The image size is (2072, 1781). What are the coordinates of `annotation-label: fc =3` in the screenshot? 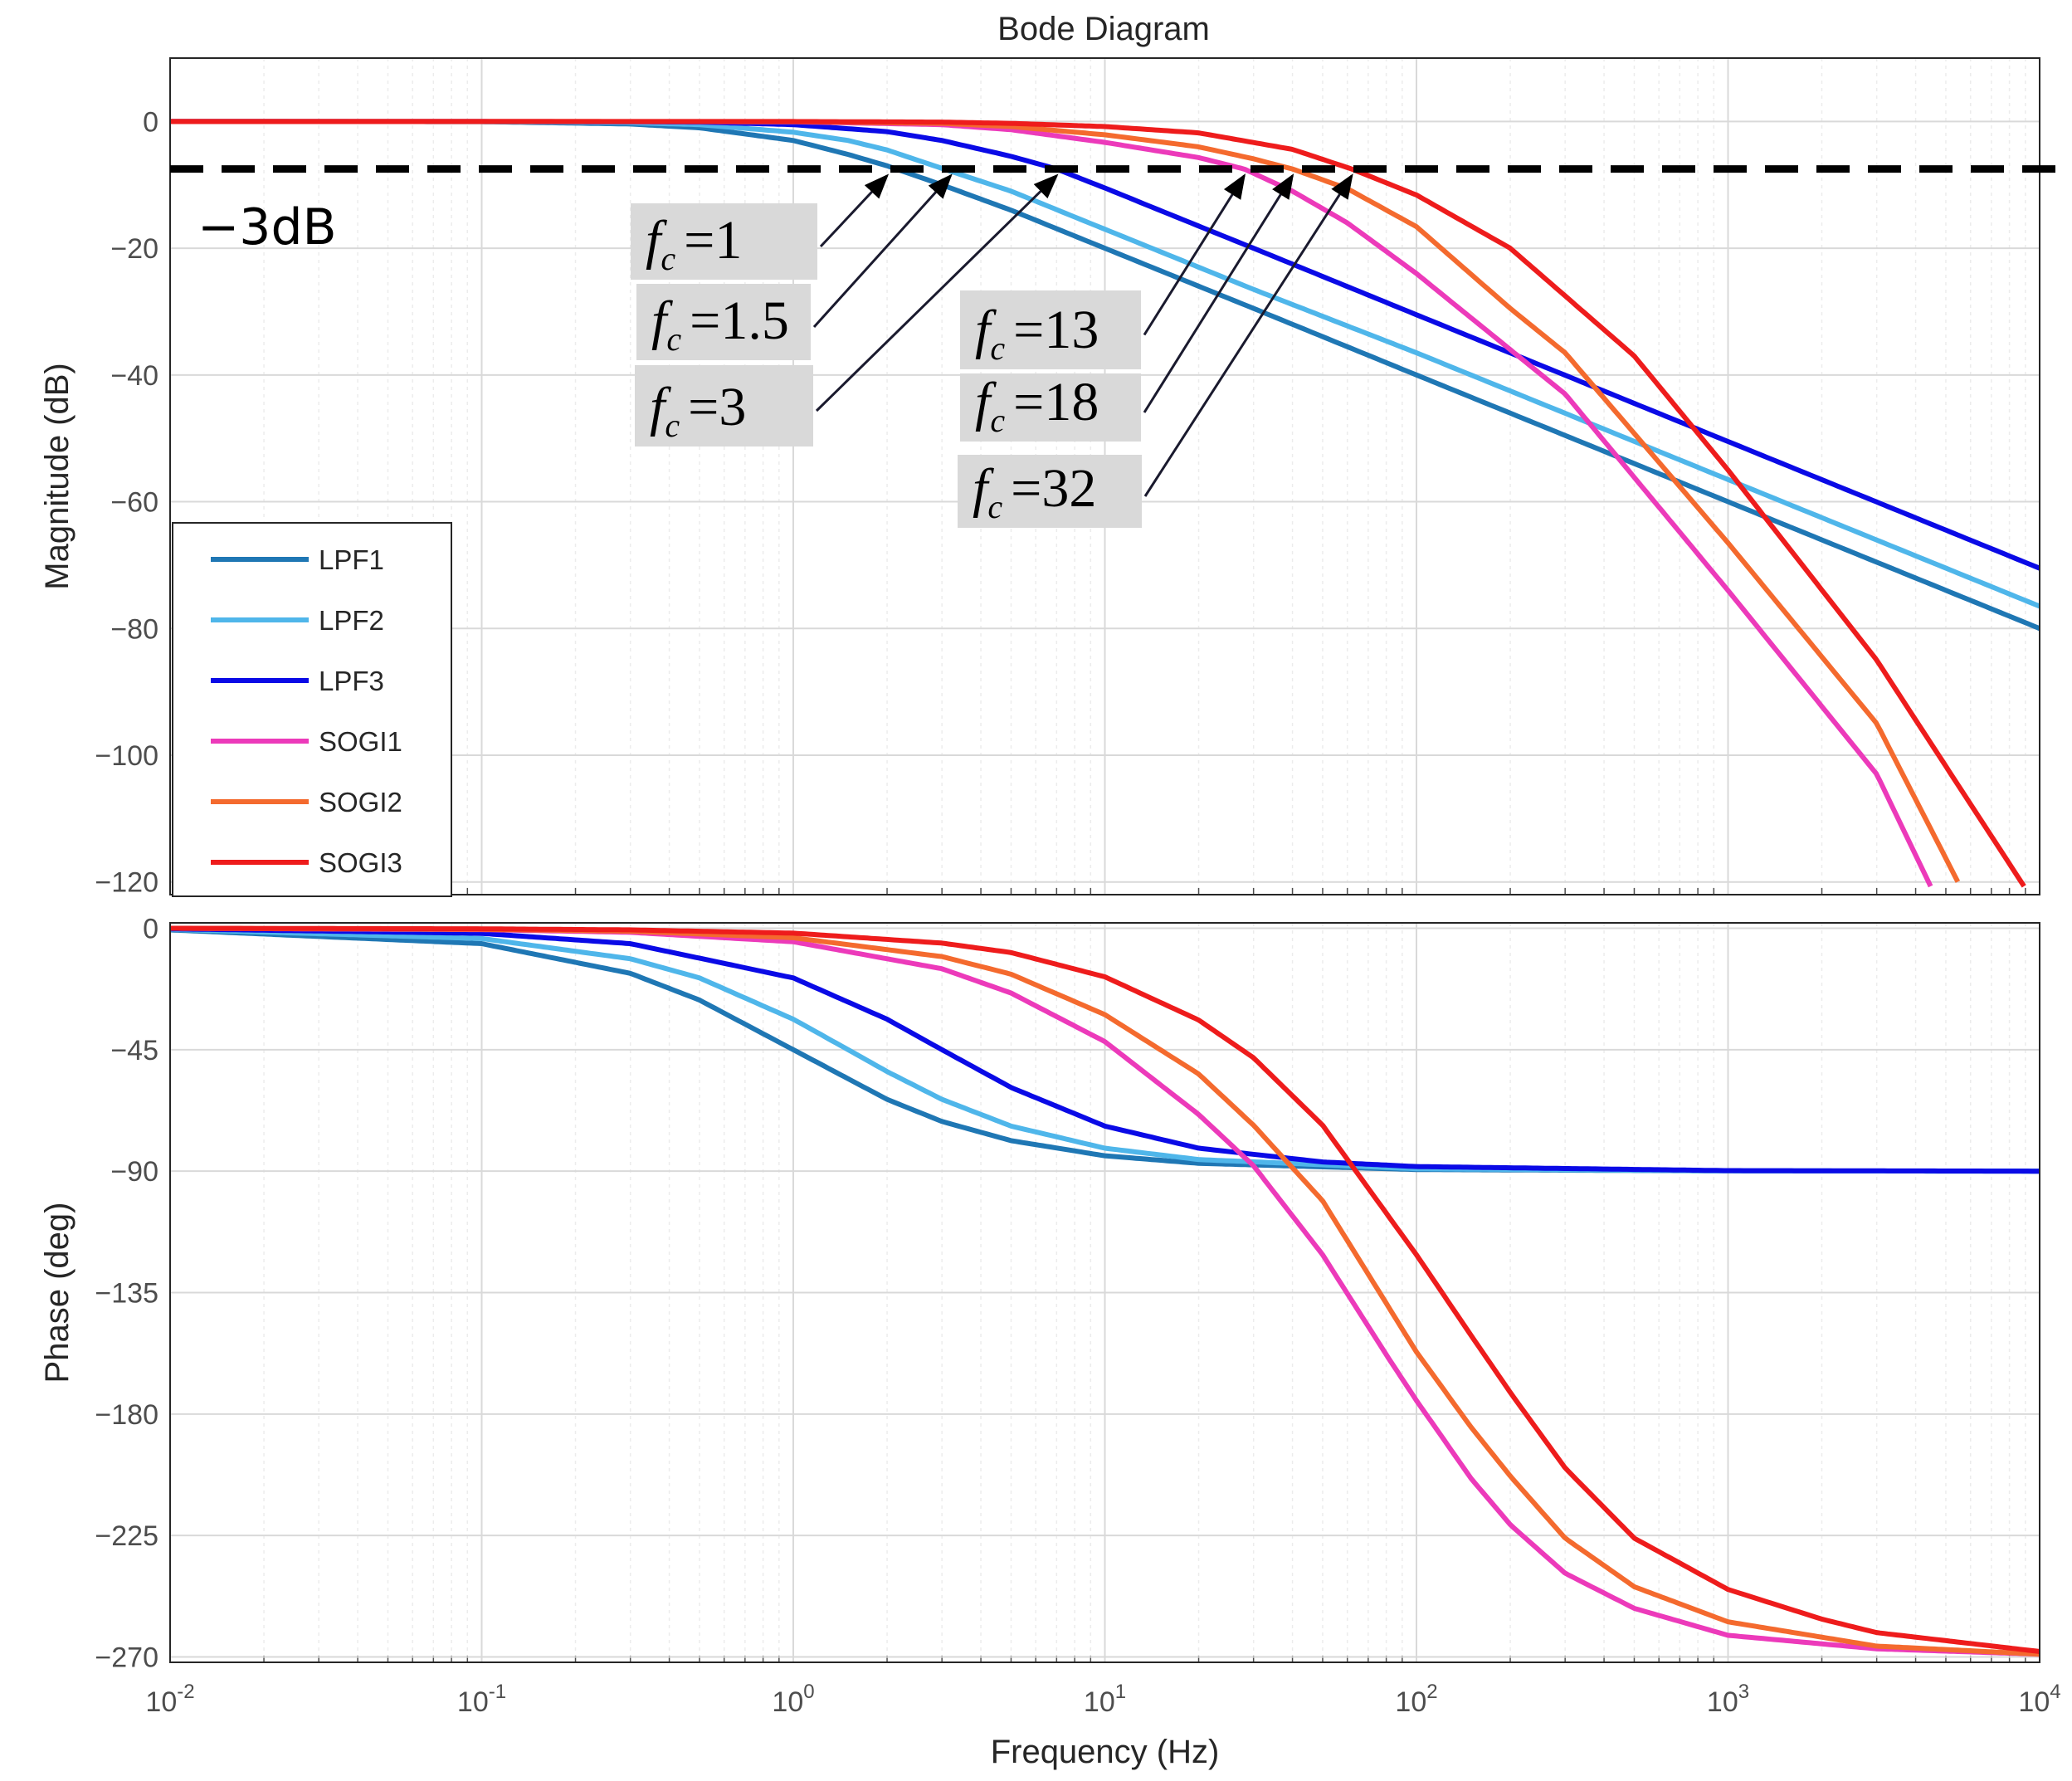 It's located at (698, 410).